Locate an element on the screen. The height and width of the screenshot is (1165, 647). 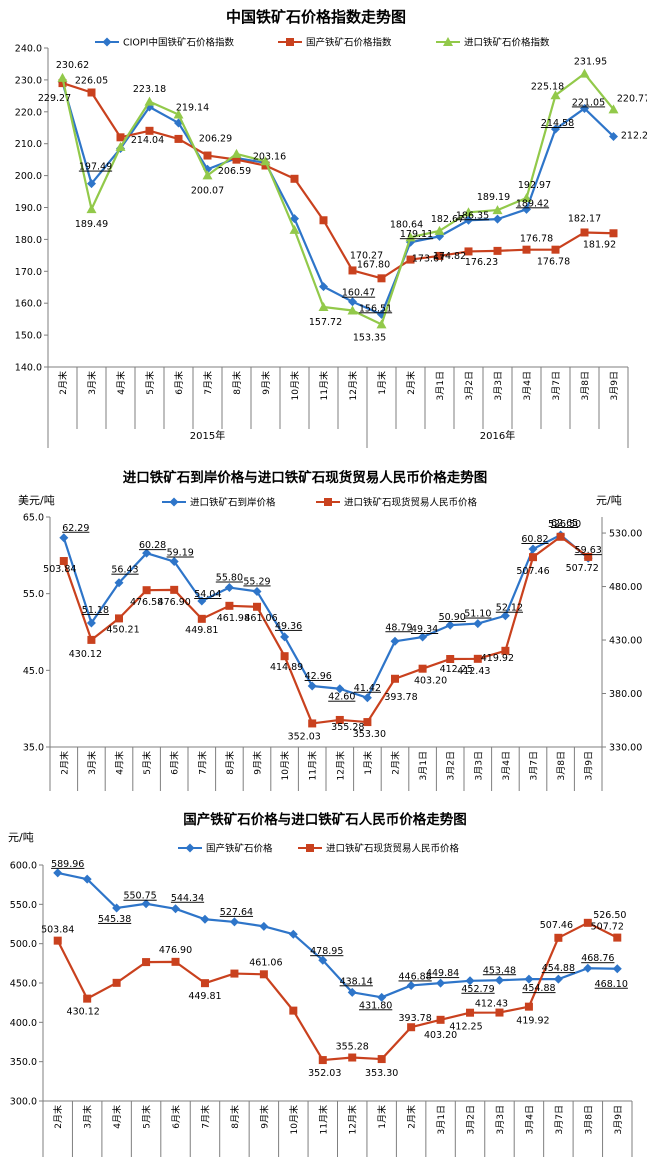
x-tick-label: 8月末 is located at coordinates (235, 1117).